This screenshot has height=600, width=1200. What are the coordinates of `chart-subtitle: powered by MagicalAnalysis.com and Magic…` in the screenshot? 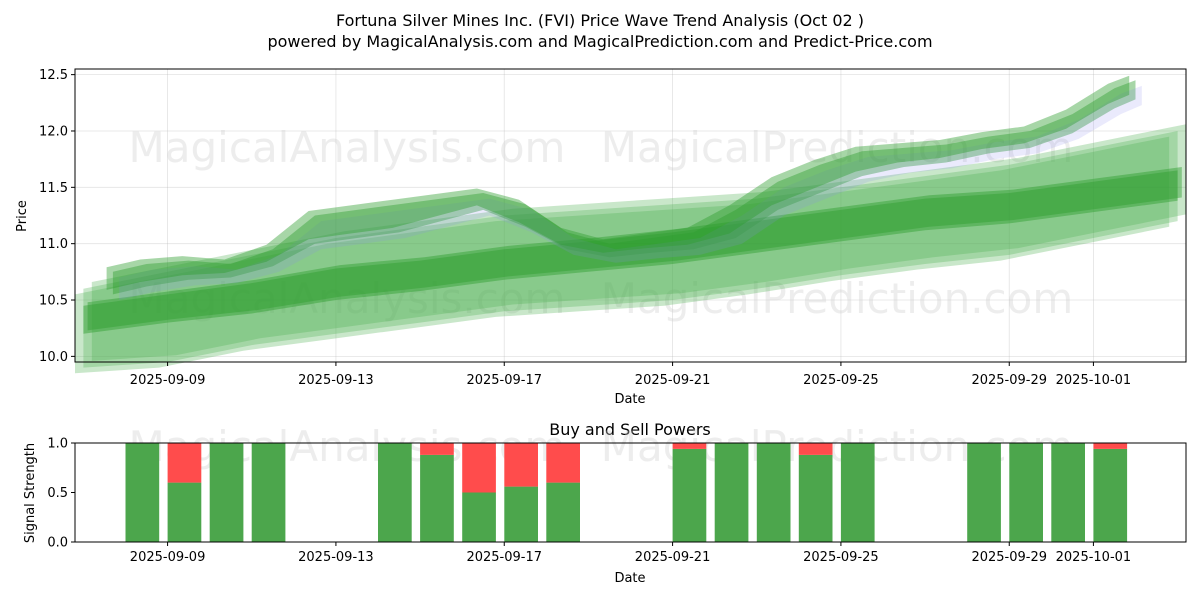 It's located at (599, 41).